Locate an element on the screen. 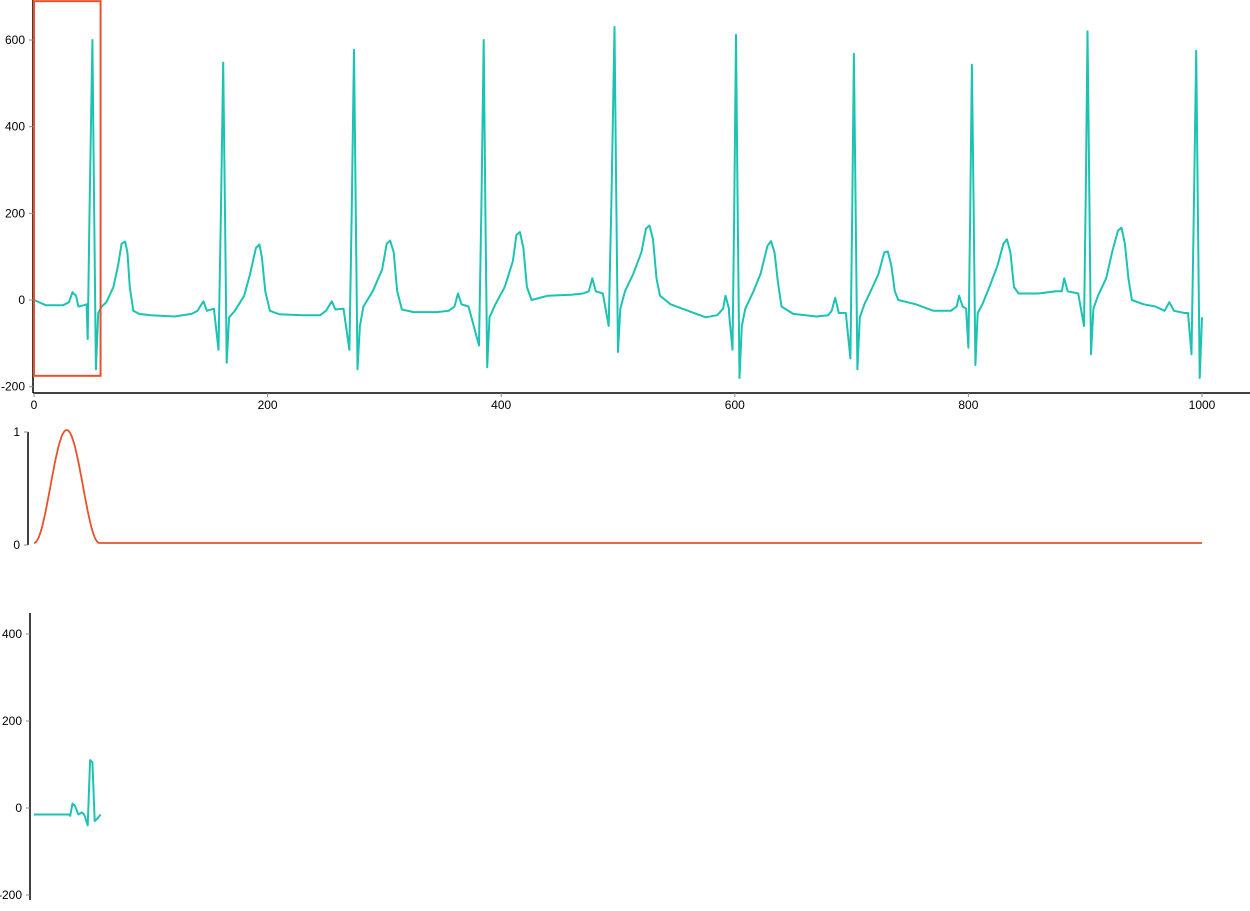 This screenshot has height=911, width=1250. x-tick-label: 200 is located at coordinates (268, 405).